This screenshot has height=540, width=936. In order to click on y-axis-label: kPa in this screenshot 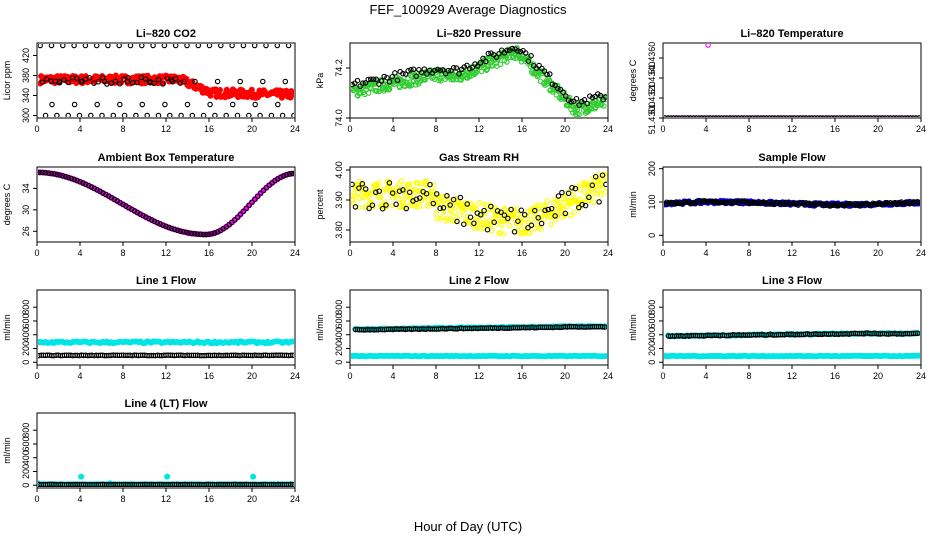, I will do `click(320, 81)`.